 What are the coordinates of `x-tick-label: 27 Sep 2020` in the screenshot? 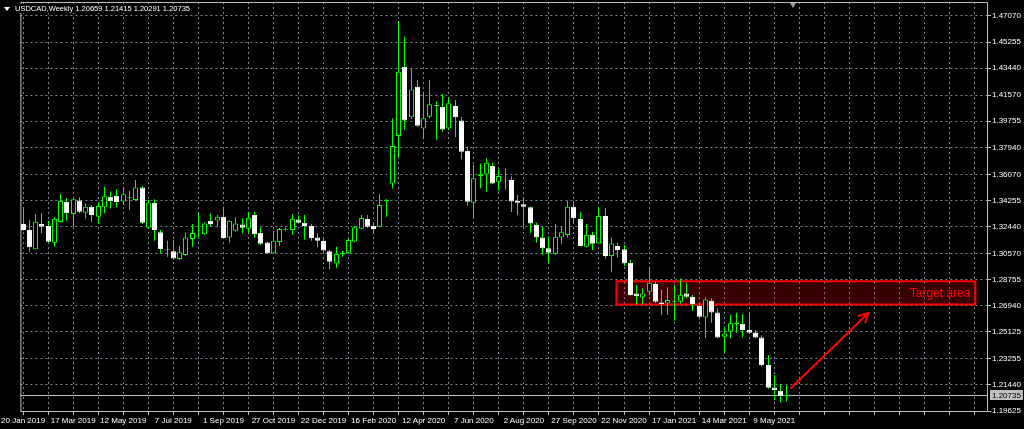 It's located at (574, 420).